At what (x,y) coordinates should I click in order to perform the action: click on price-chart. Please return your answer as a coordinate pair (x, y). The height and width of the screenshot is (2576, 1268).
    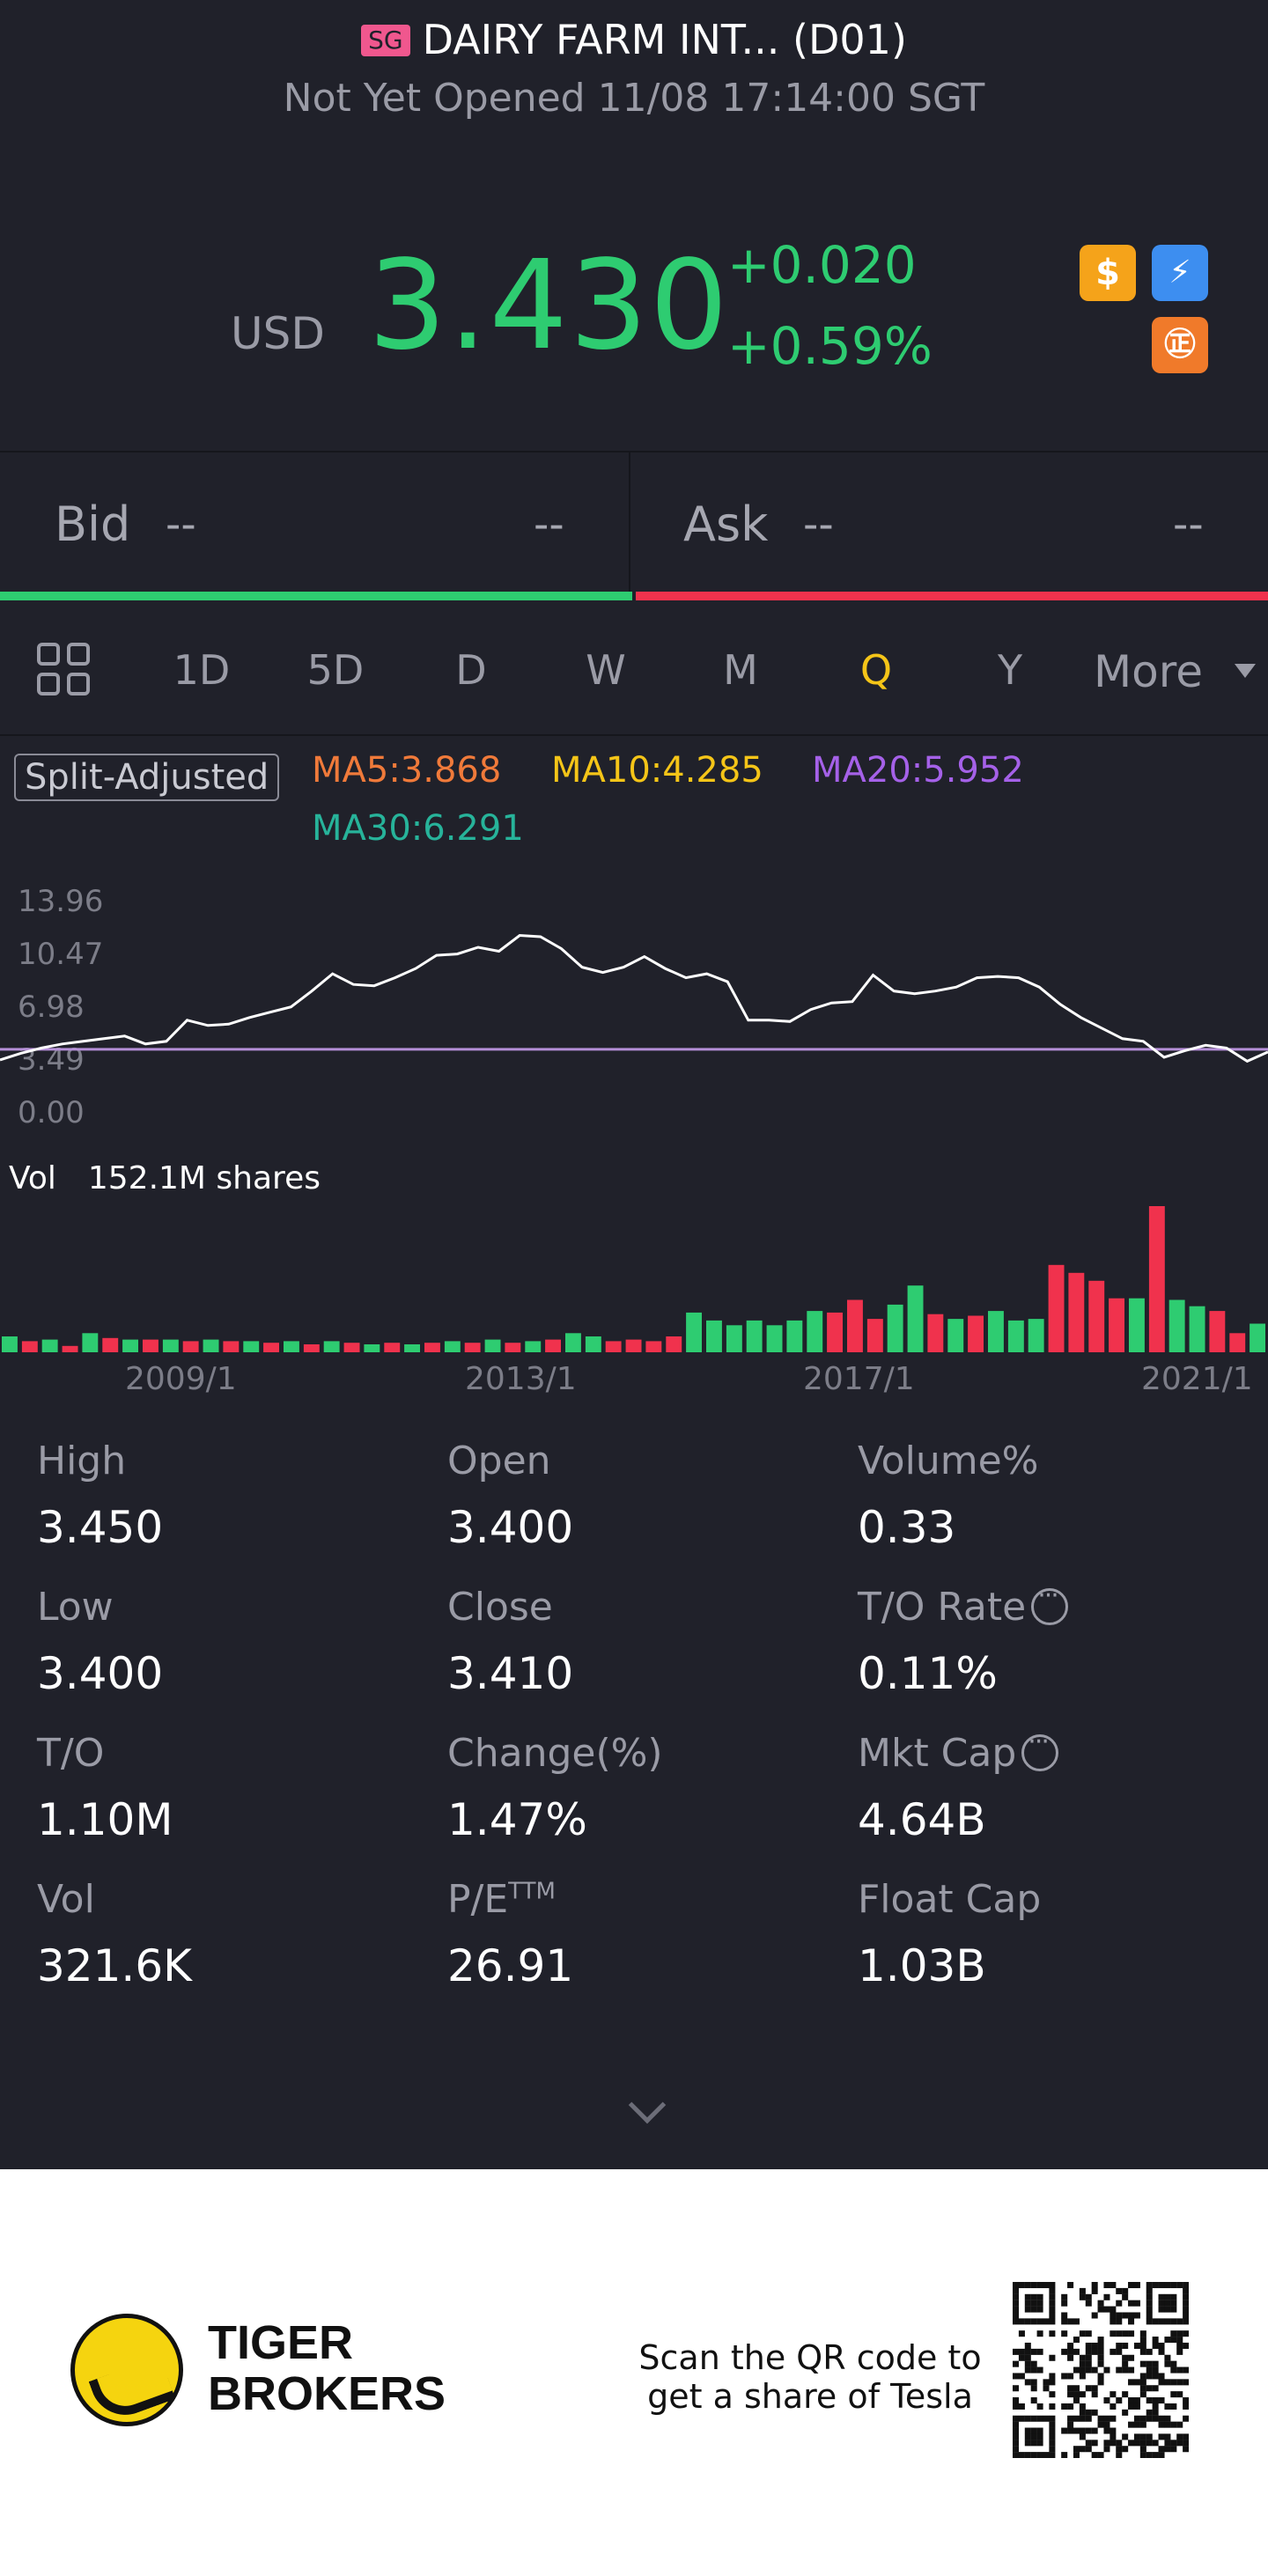
    Looking at the image, I should click on (634, 995).